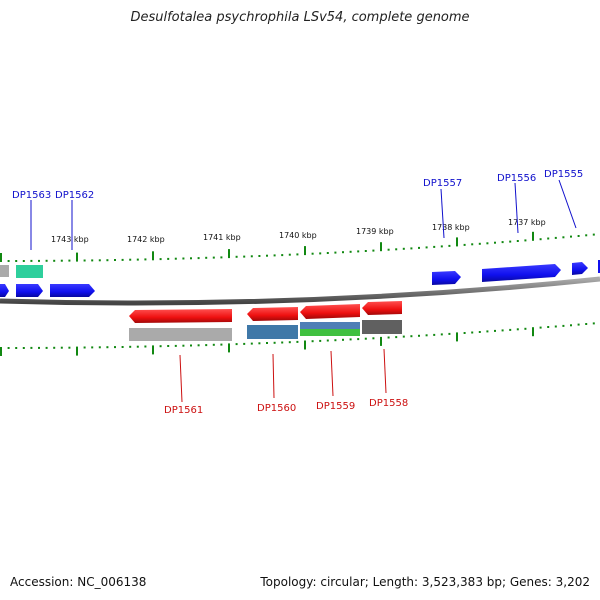 The image size is (600, 600). Describe the element at coordinates (330, 325) in the screenshot. I see `feature-blue-band` at that location.